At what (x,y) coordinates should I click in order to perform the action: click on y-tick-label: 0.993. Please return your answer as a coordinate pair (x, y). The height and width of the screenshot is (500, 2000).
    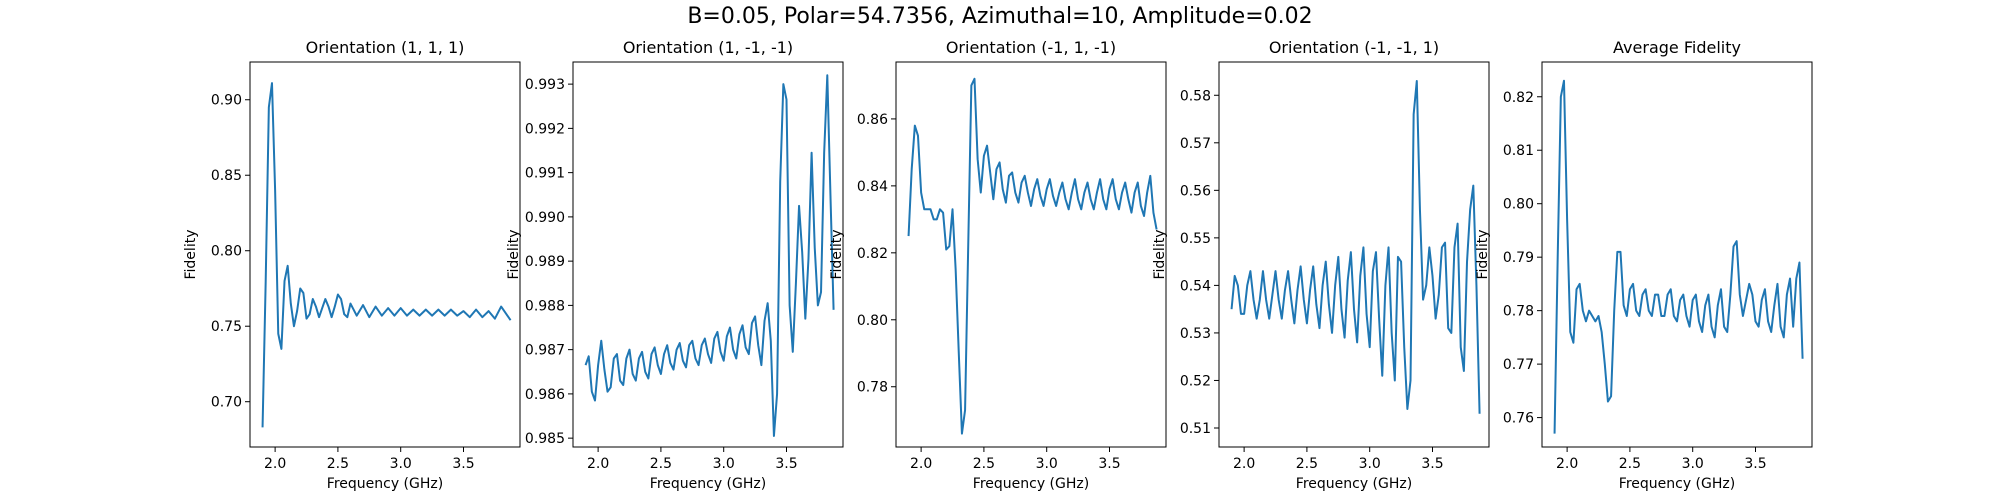
    Looking at the image, I should click on (545, 85).